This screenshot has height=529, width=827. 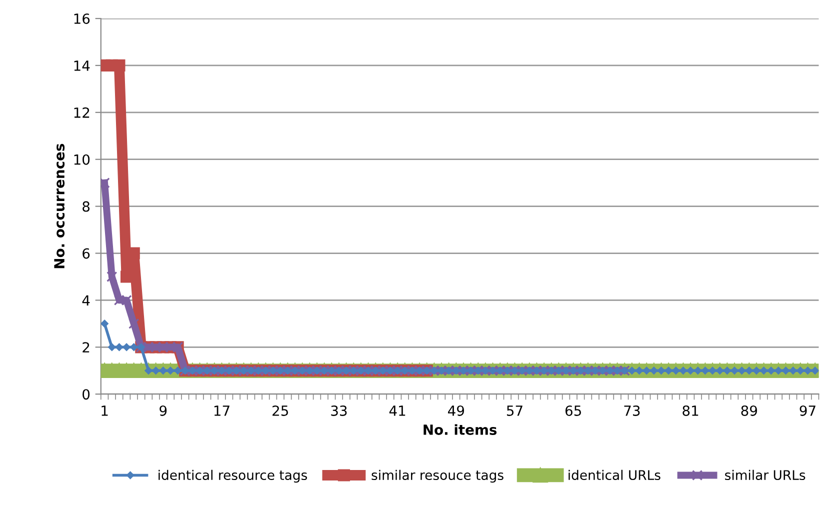 What do you see at coordinates (86, 253) in the screenshot?
I see `y-tick-label: 6` at bounding box center [86, 253].